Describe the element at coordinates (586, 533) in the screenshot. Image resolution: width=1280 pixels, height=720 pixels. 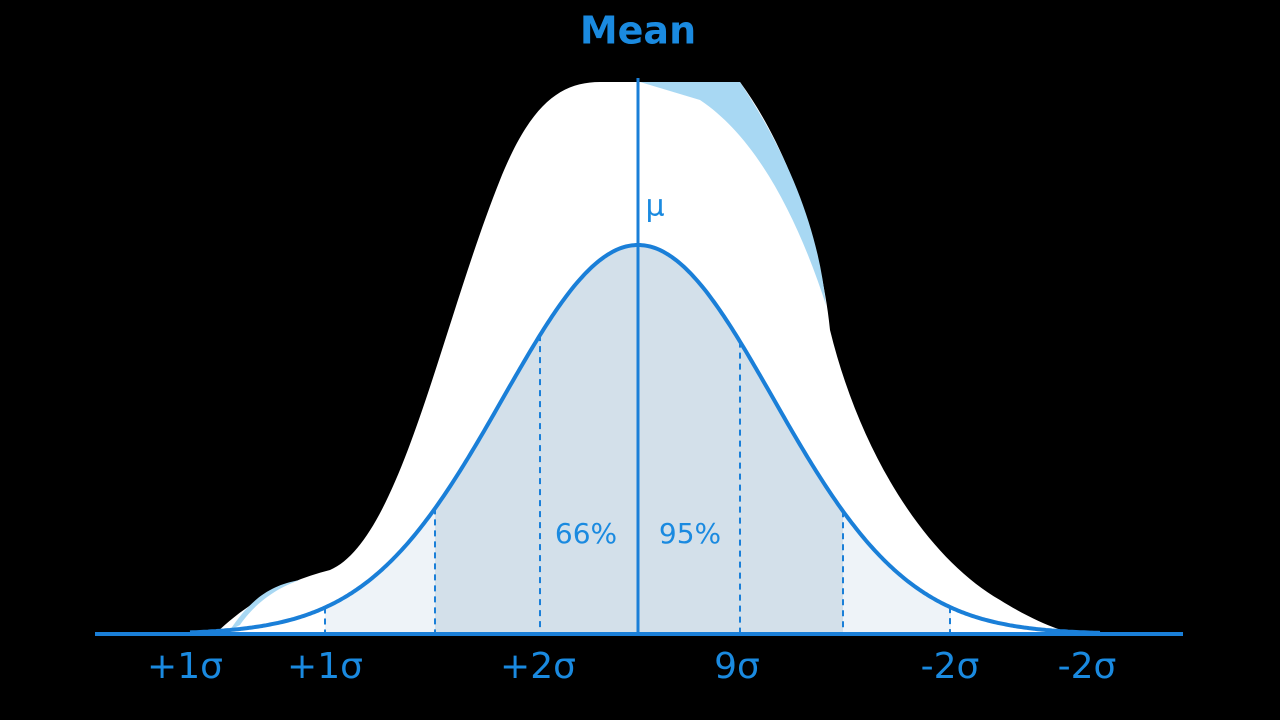
I see `region-label: 66%` at that location.